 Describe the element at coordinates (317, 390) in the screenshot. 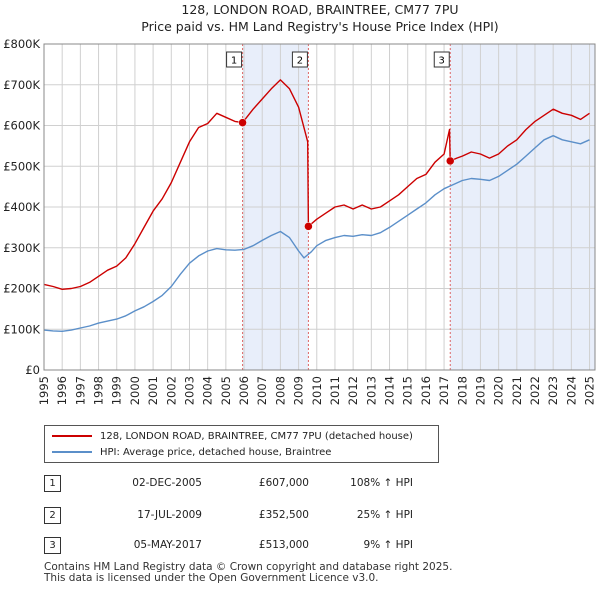

I see `x-tick-label: 2010` at that location.